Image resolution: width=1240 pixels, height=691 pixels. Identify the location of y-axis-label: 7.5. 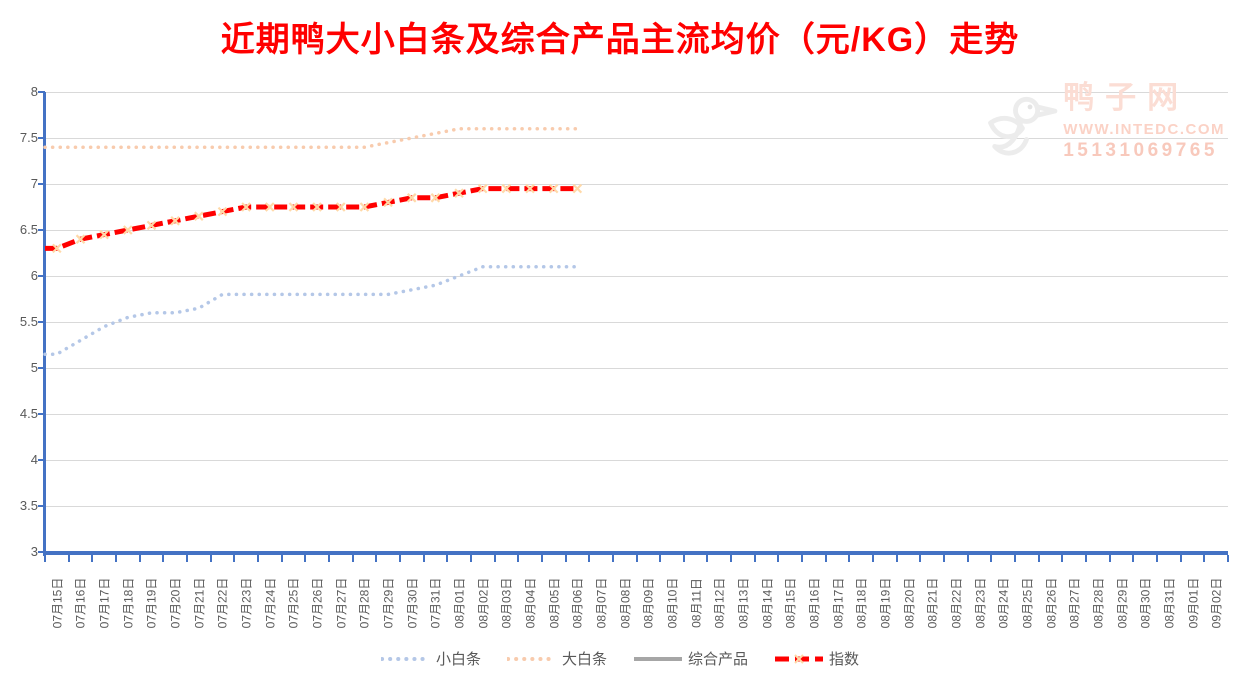
(28, 137).